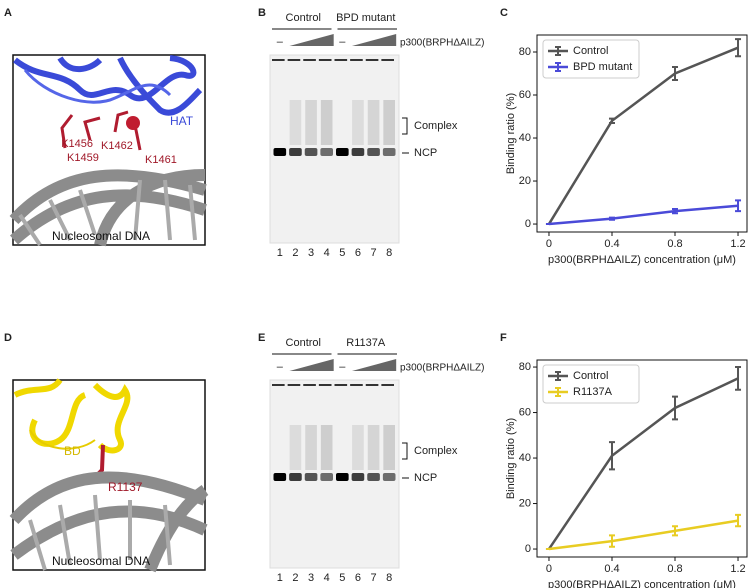 The width and height of the screenshot is (749, 588). What do you see at coordinates (442, 43) in the screenshot?
I see `protein-label: p300(BRPHΔAILZ)` at bounding box center [442, 43].